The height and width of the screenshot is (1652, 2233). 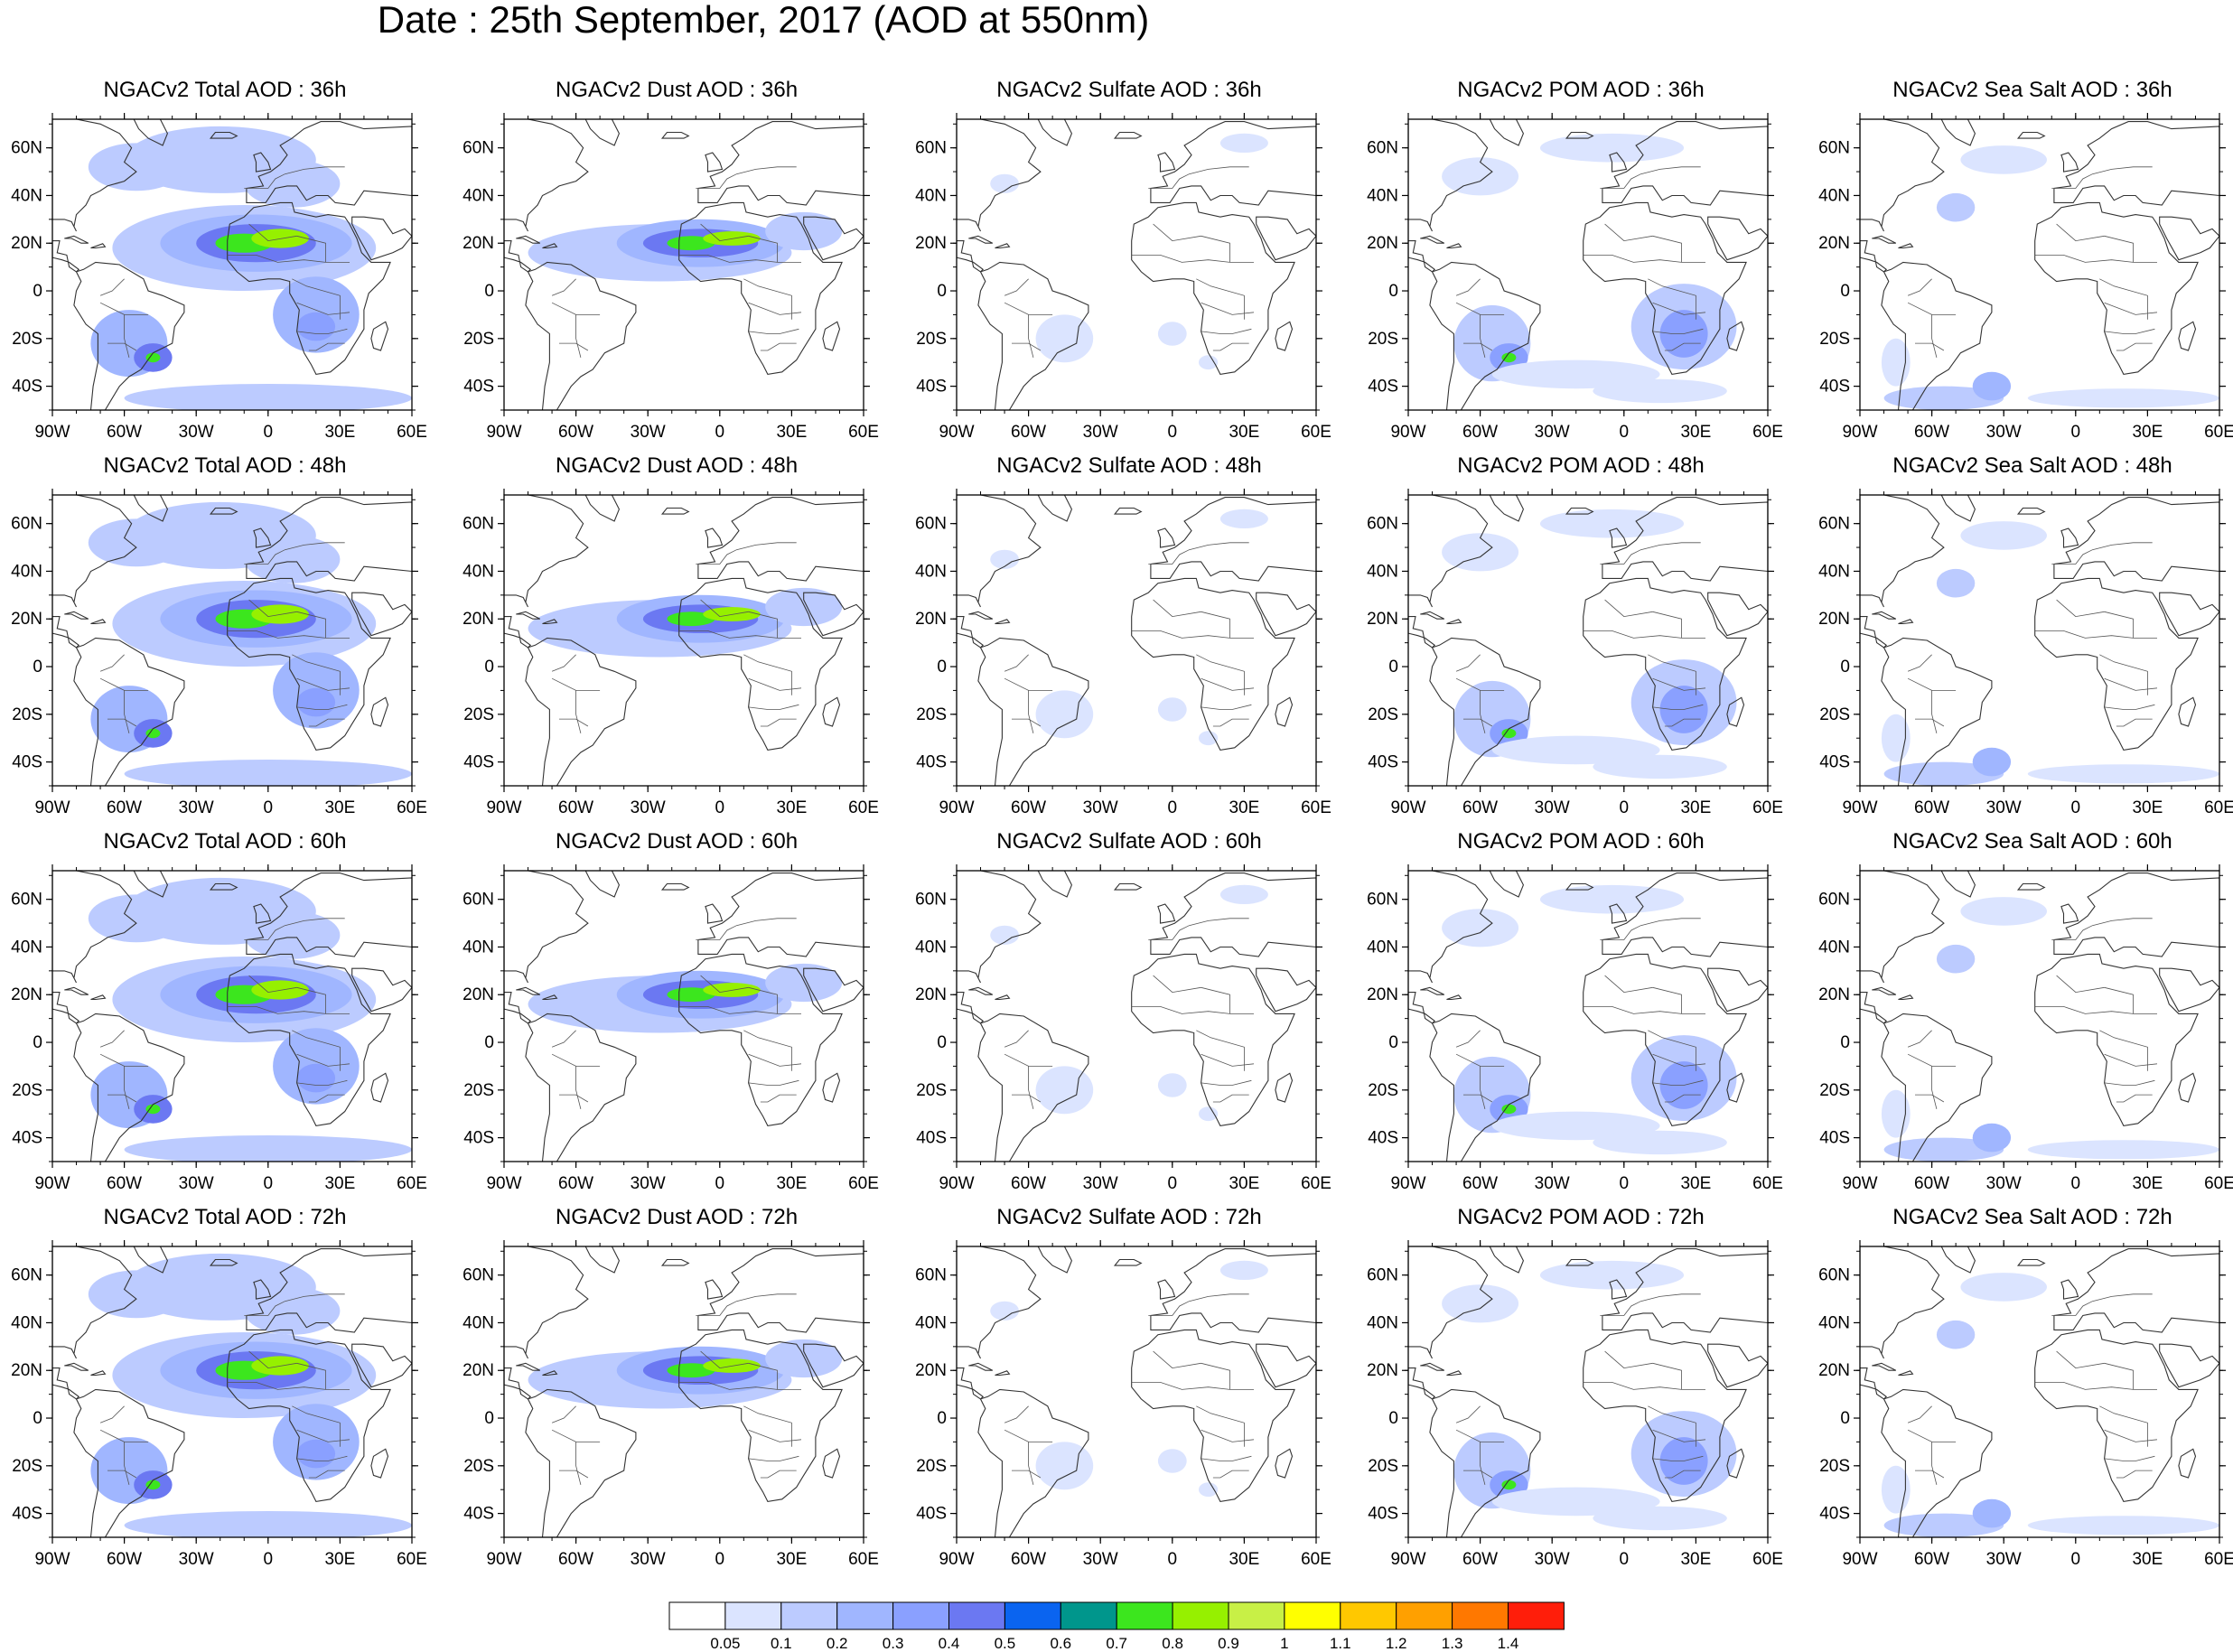 I want to click on panel-title: NGACv2 POM AOD : 72h, so click(x=1581, y=1217).